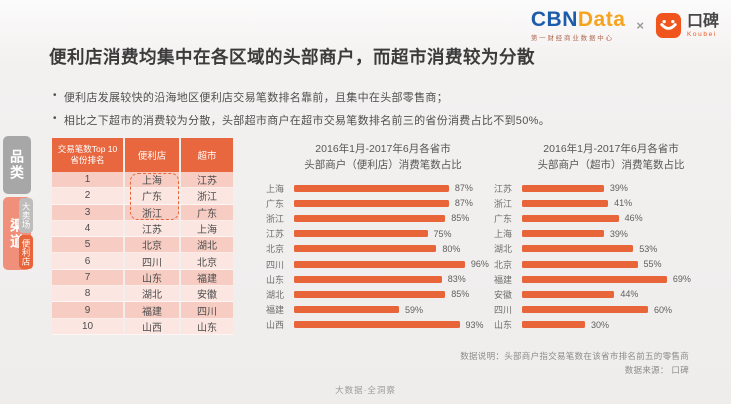  Describe the element at coordinates (648, 248) in the screenshot. I see `bar-value-label: 53%` at that location.